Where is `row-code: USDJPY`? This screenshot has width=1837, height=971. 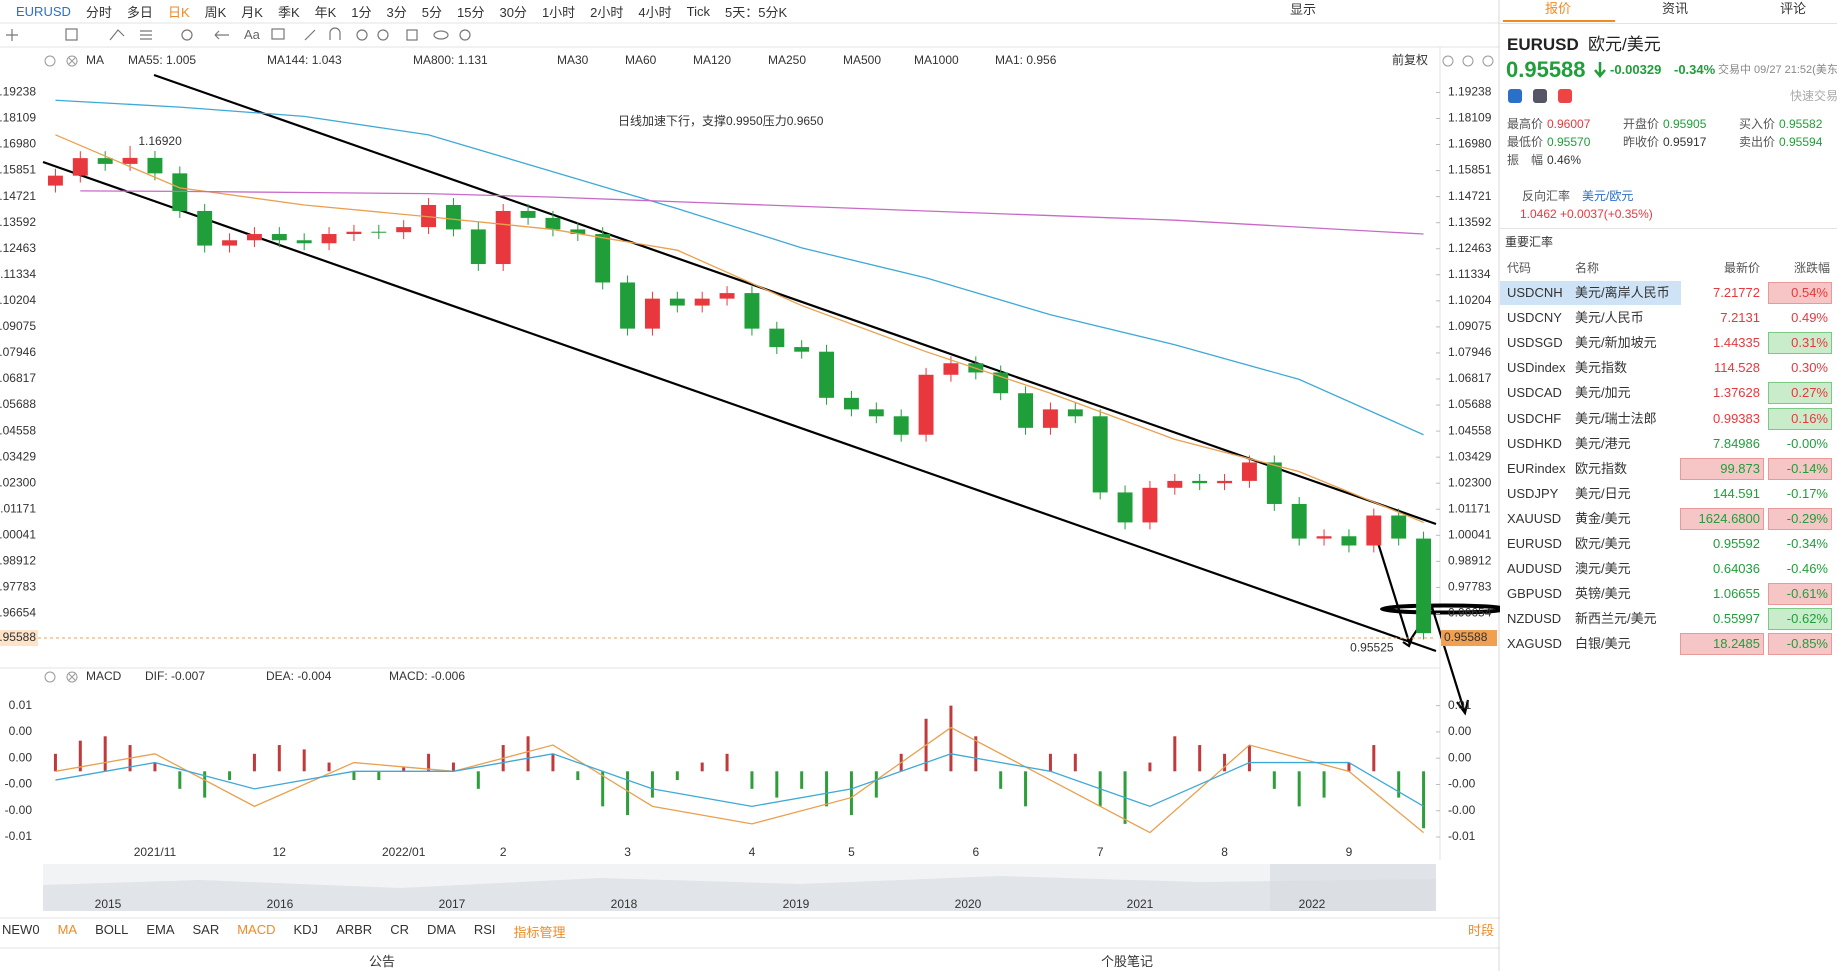 row-code: USDJPY is located at coordinates (1533, 493).